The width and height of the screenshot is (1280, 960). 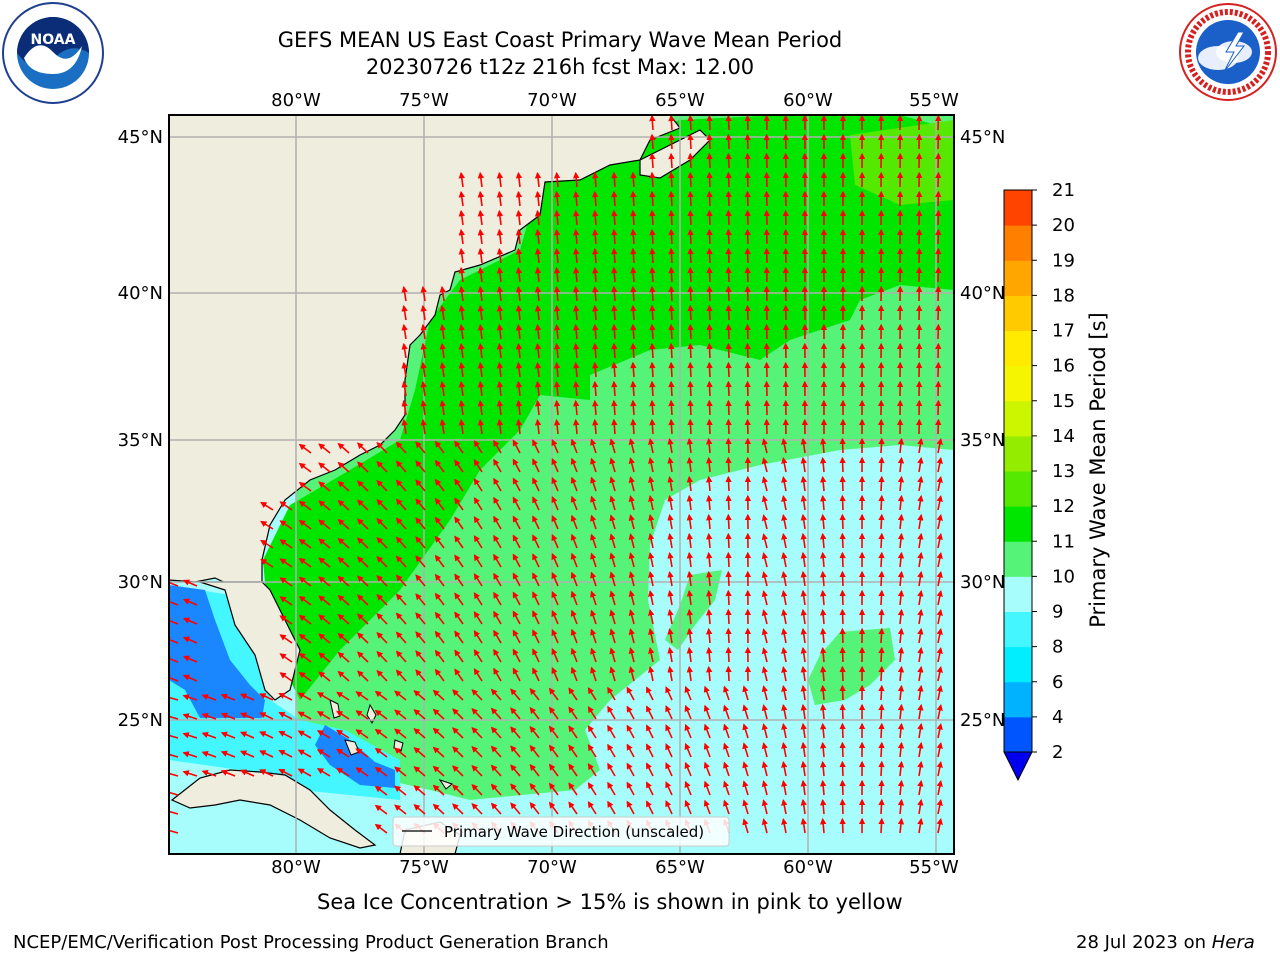 I want to click on lon-label-bottom: 65°W, so click(x=680, y=867).